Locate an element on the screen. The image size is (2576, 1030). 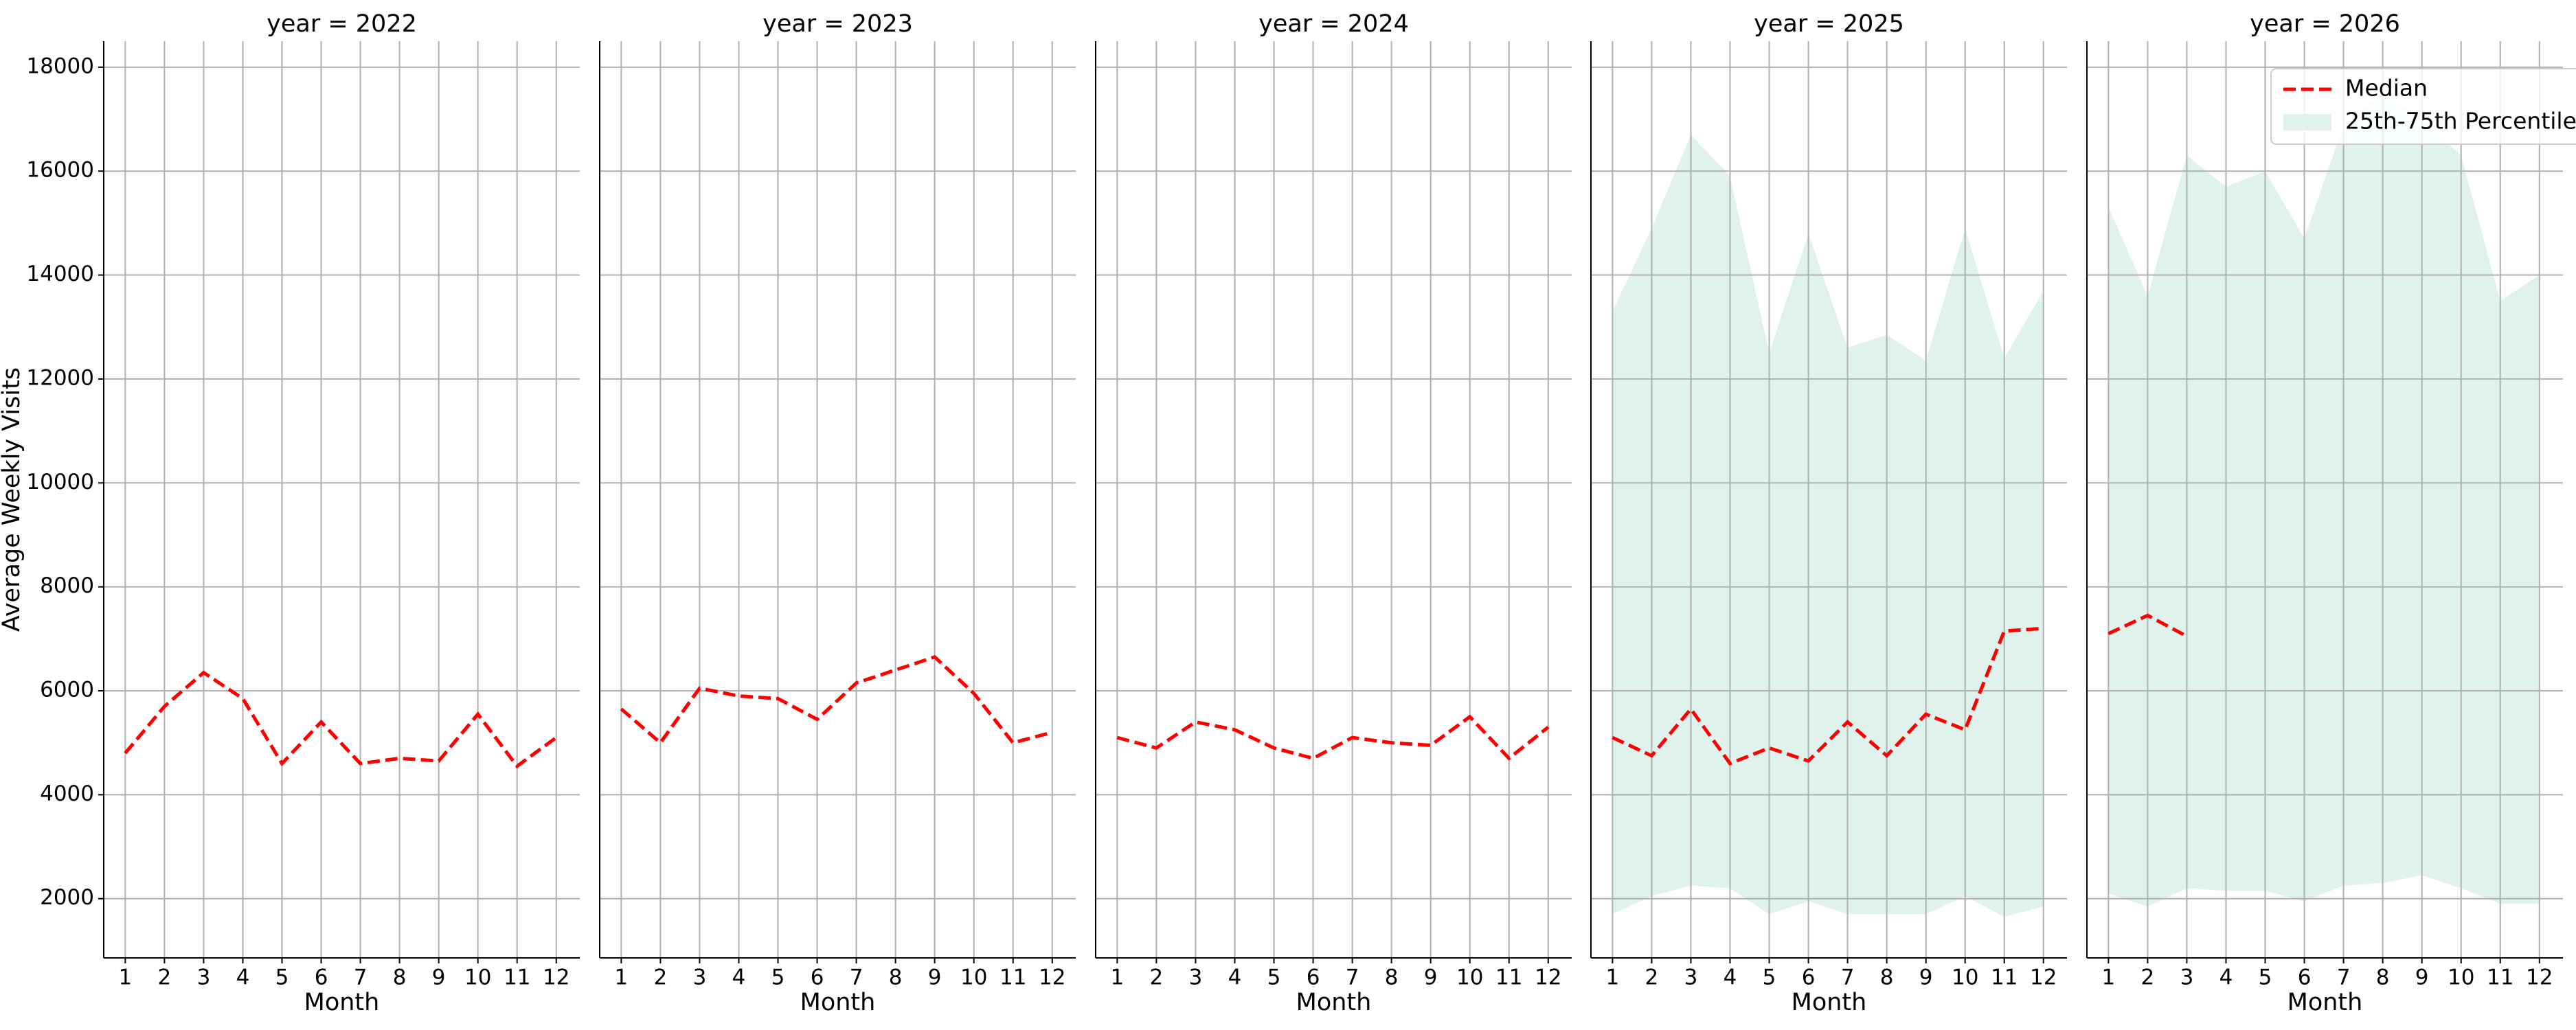
y-tick-label: 2000 is located at coordinates (67, 897).